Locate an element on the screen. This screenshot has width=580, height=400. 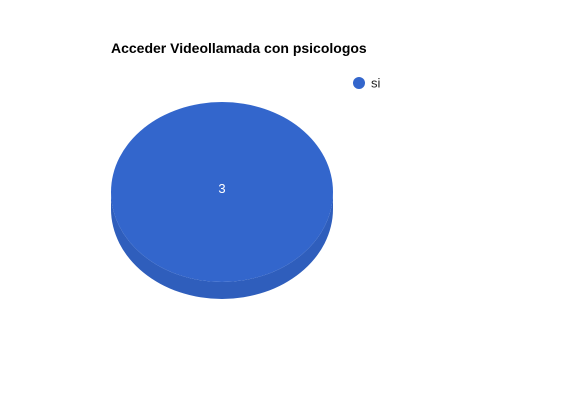
legend-label-si: si is located at coordinates (376, 83).